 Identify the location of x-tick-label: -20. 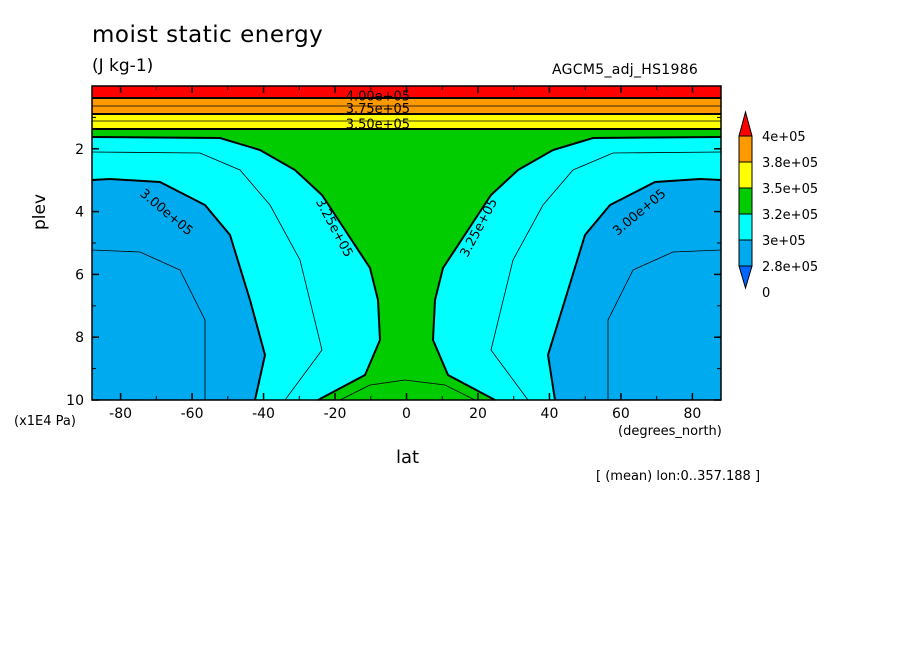
(335, 414).